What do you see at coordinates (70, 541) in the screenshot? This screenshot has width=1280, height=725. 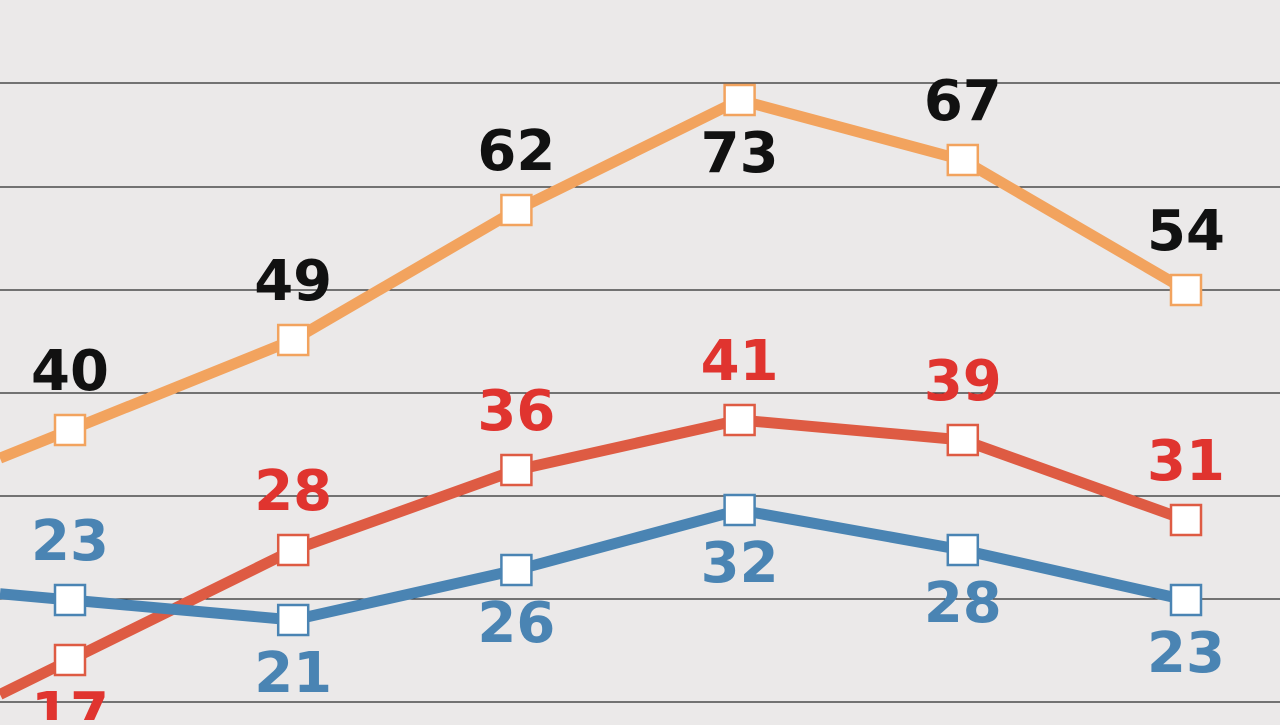 I see `data-label-s2-0: 23` at bounding box center [70, 541].